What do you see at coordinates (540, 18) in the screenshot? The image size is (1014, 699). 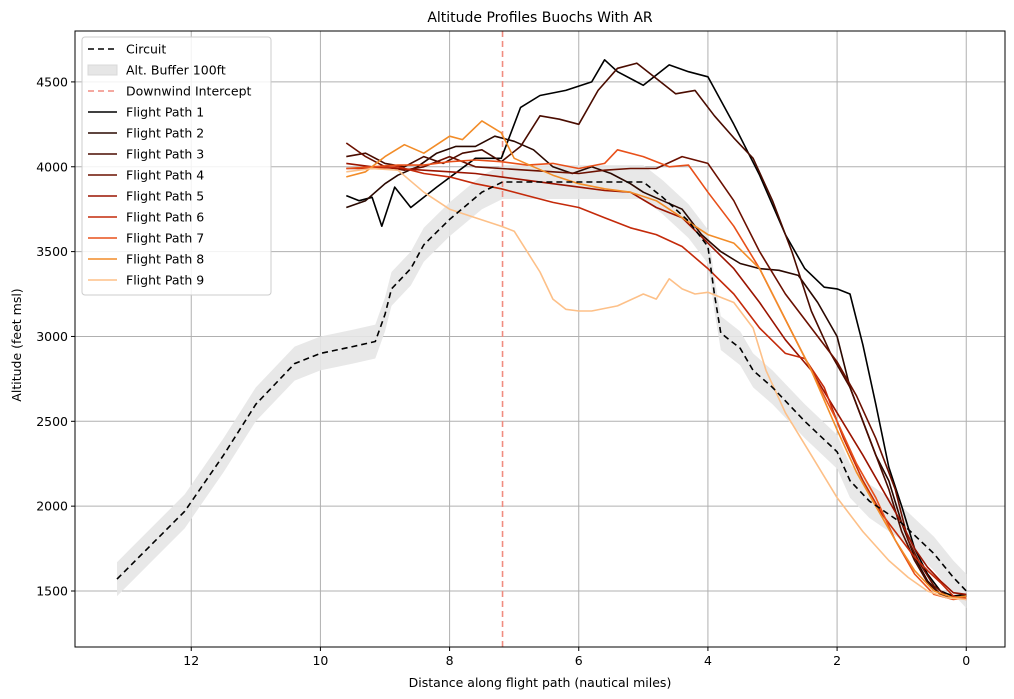 I see `chart-title: Altitude Profiles Buochs With AR` at bounding box center [540, 18].